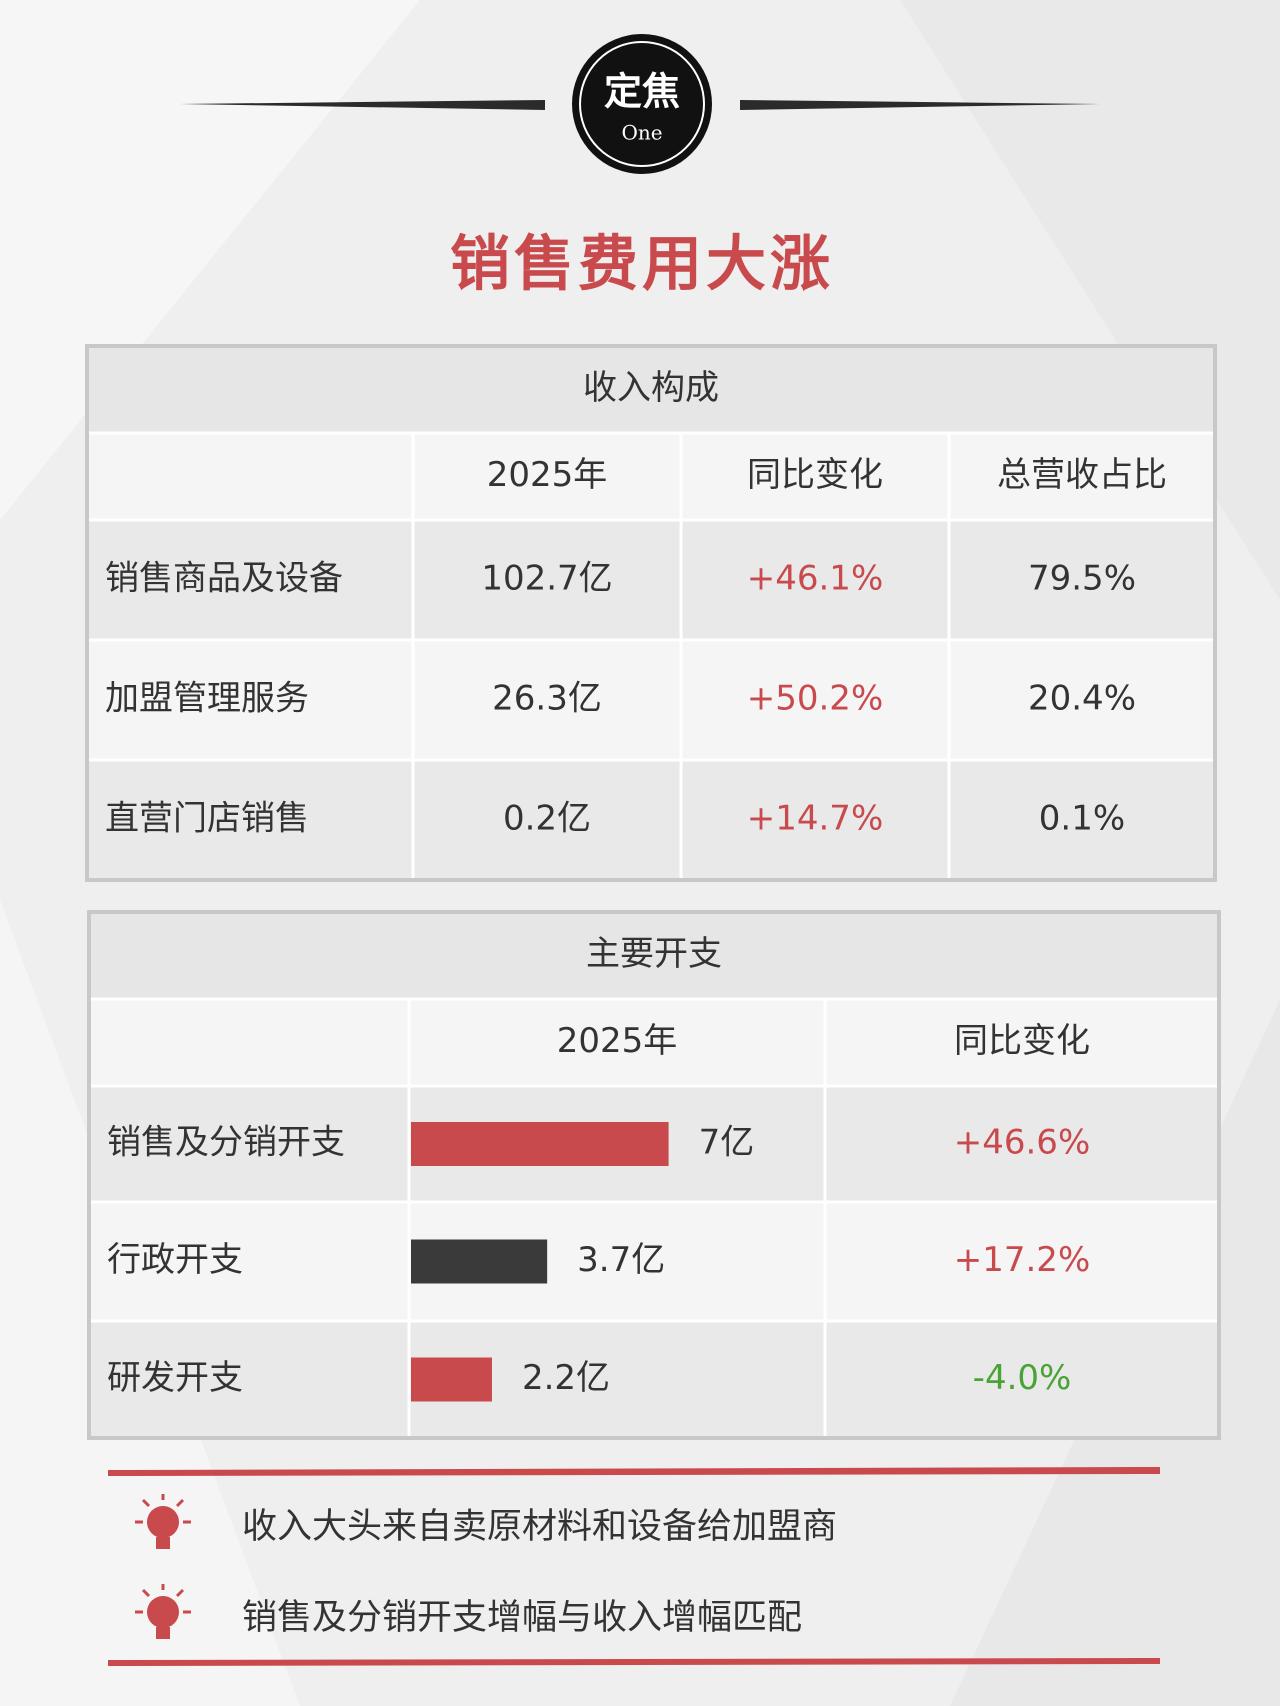 The width and height of the screenshot is (1280, 1706). Describe the element at coordinates (1022, 1378) in the screenshot. I see `change: -4.0%` at that location.